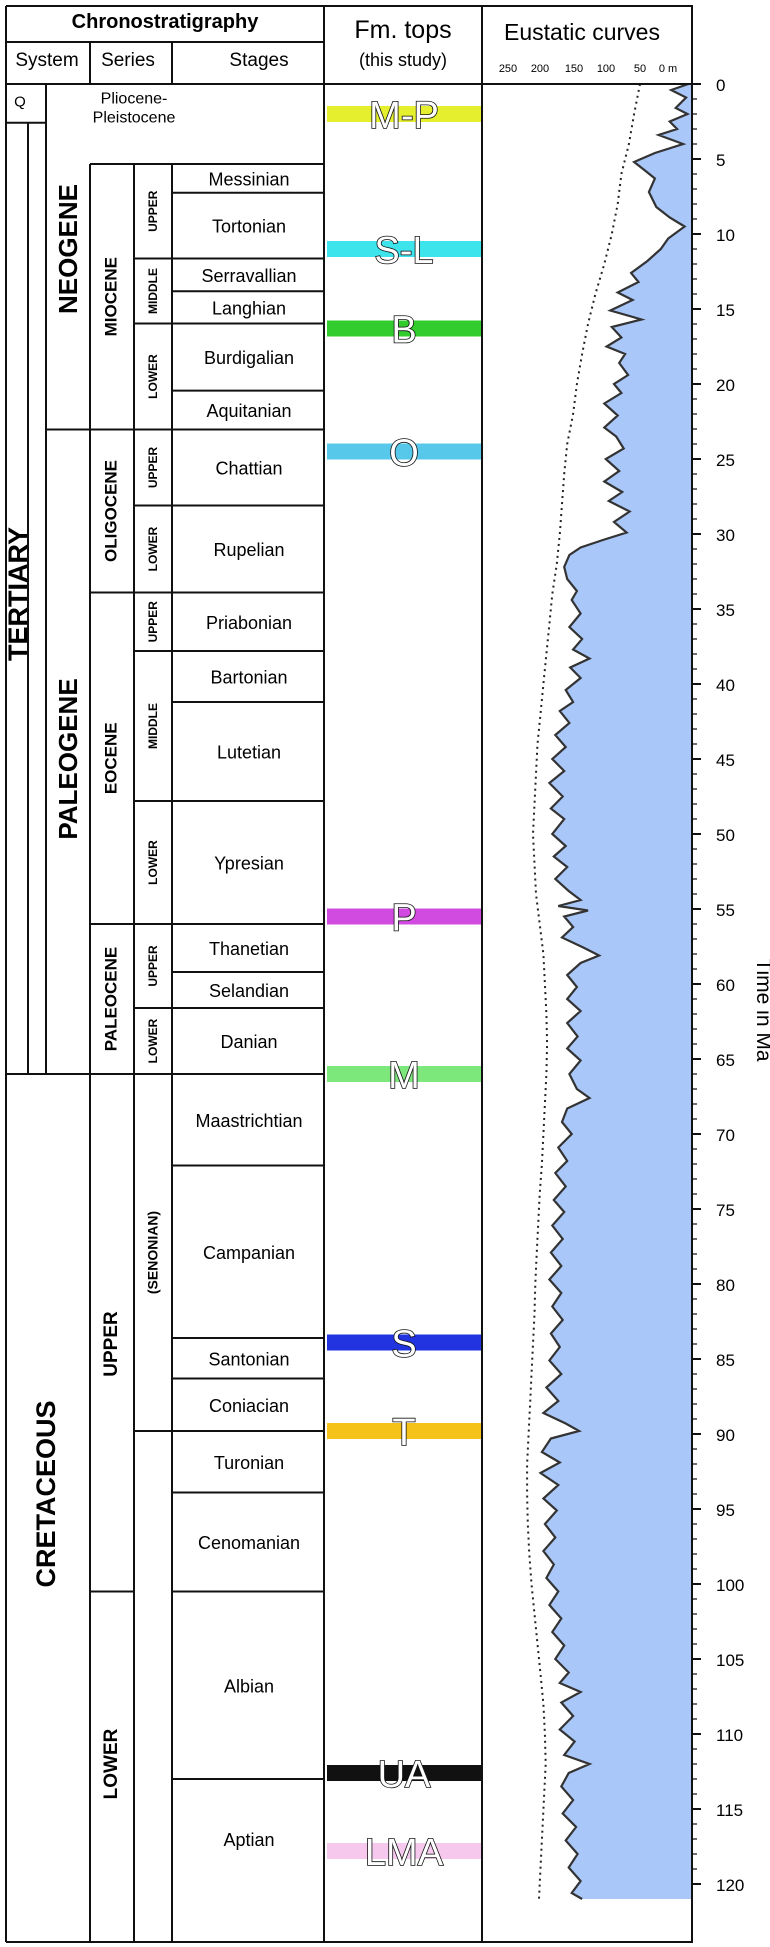 This screenshot has width=770, height=1947. What do you see at coordinates (725, 760) in the screenshot?
I see `time-tick-label: 45` at bounding box center [725, 760].